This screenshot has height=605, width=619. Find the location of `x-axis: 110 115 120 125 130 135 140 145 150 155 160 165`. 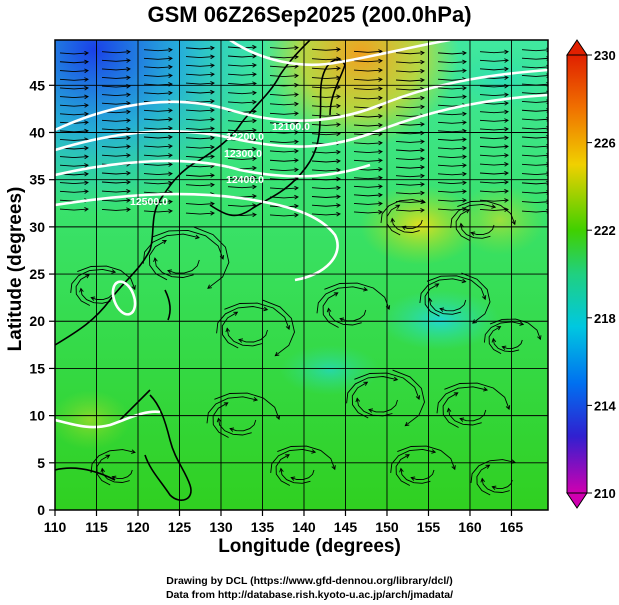

x-axis: 110 115 120 125 130 135 140 145 150 155 160 165 is located at coordinates (283, 522).